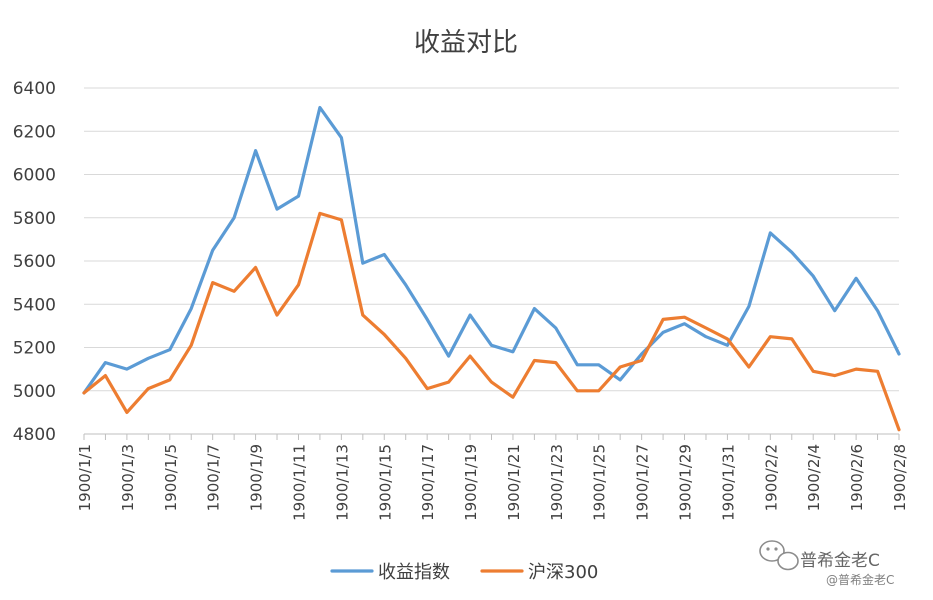  What do you see at coordinates (471, 482) in the screenshot?
I see `x-tick-label: 1900/1/19` at bounding box center [471, 482].